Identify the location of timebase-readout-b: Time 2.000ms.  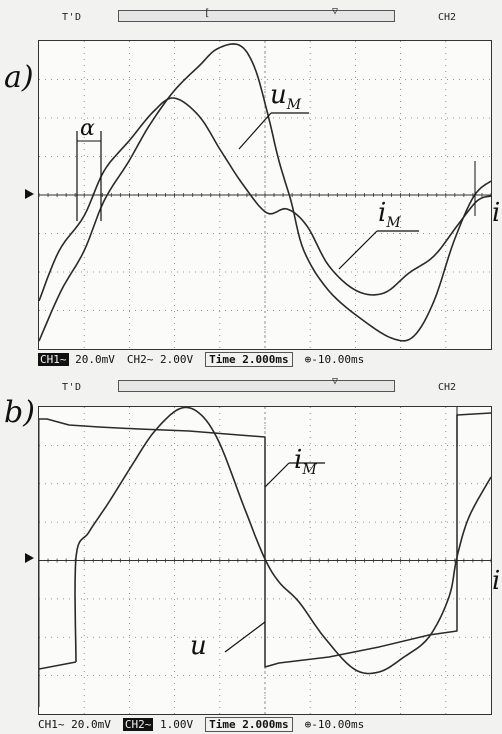
(249, 724).